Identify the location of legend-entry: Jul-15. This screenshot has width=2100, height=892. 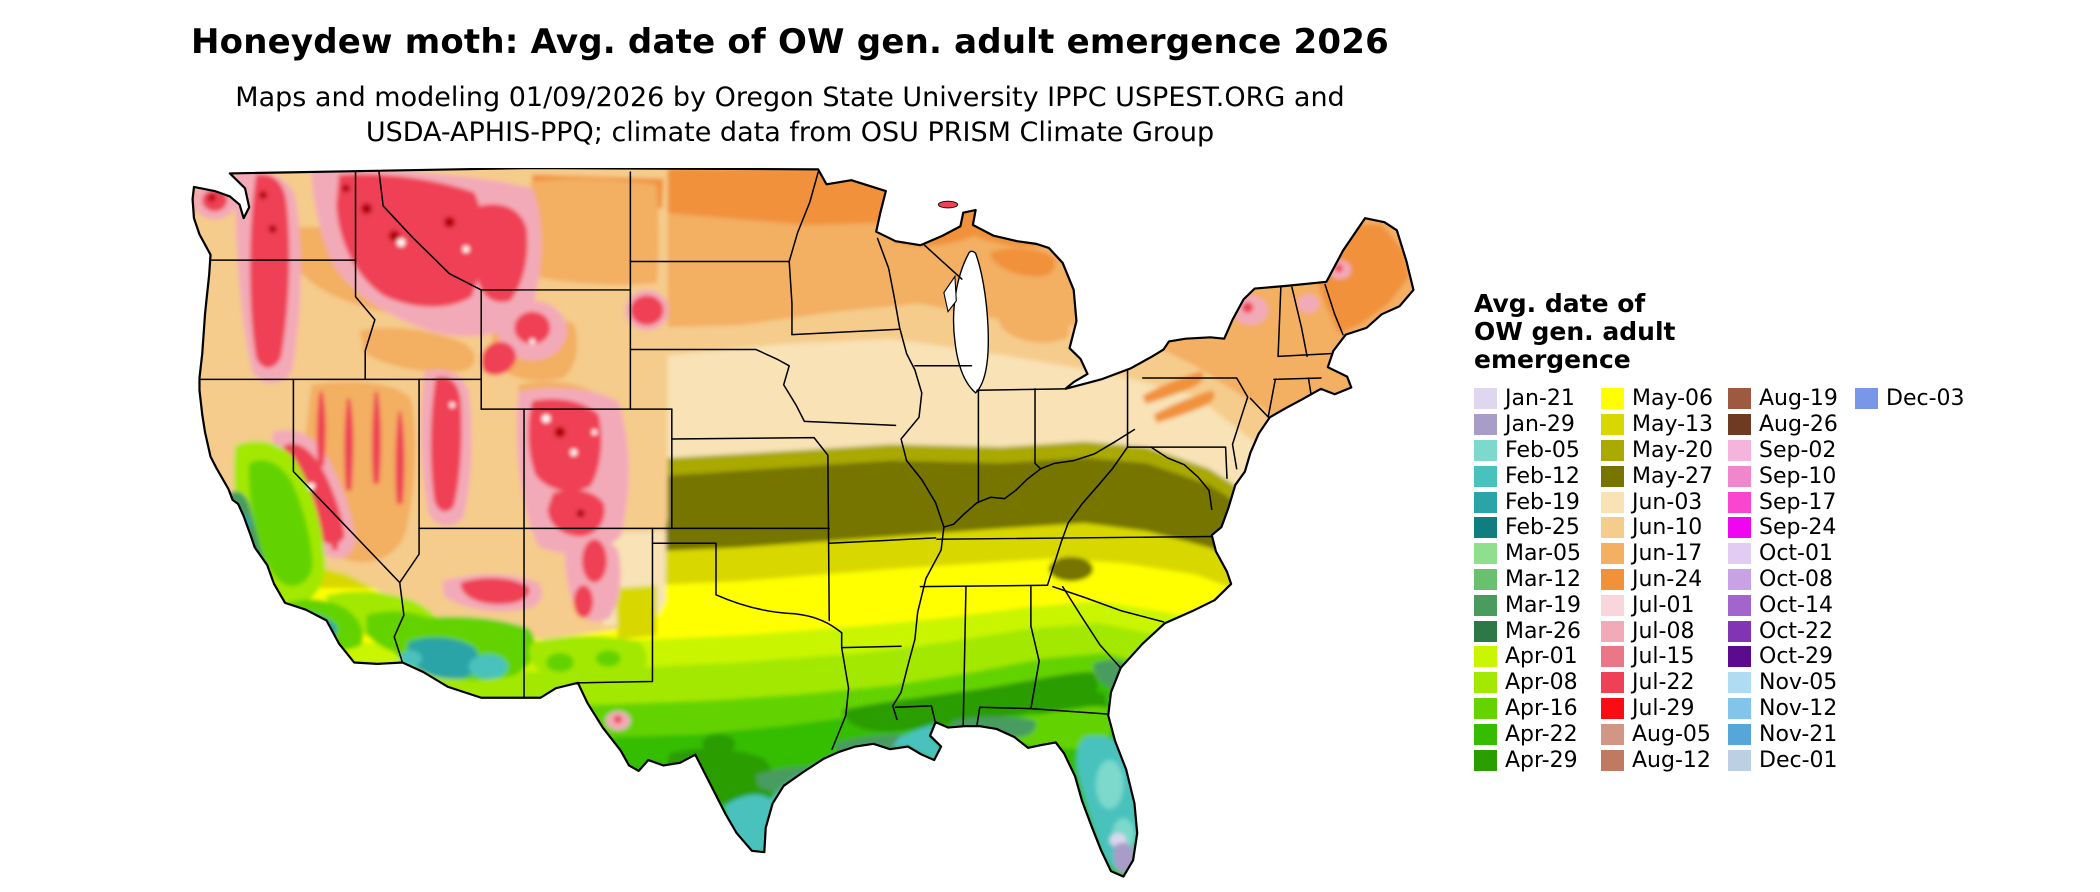
(1664, 657).